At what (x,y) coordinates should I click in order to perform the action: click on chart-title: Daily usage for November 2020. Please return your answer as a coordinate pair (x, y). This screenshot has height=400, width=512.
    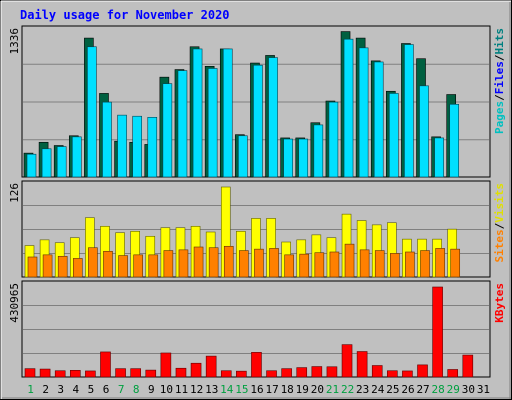
    Looking at the image, I should click on (125, 15).